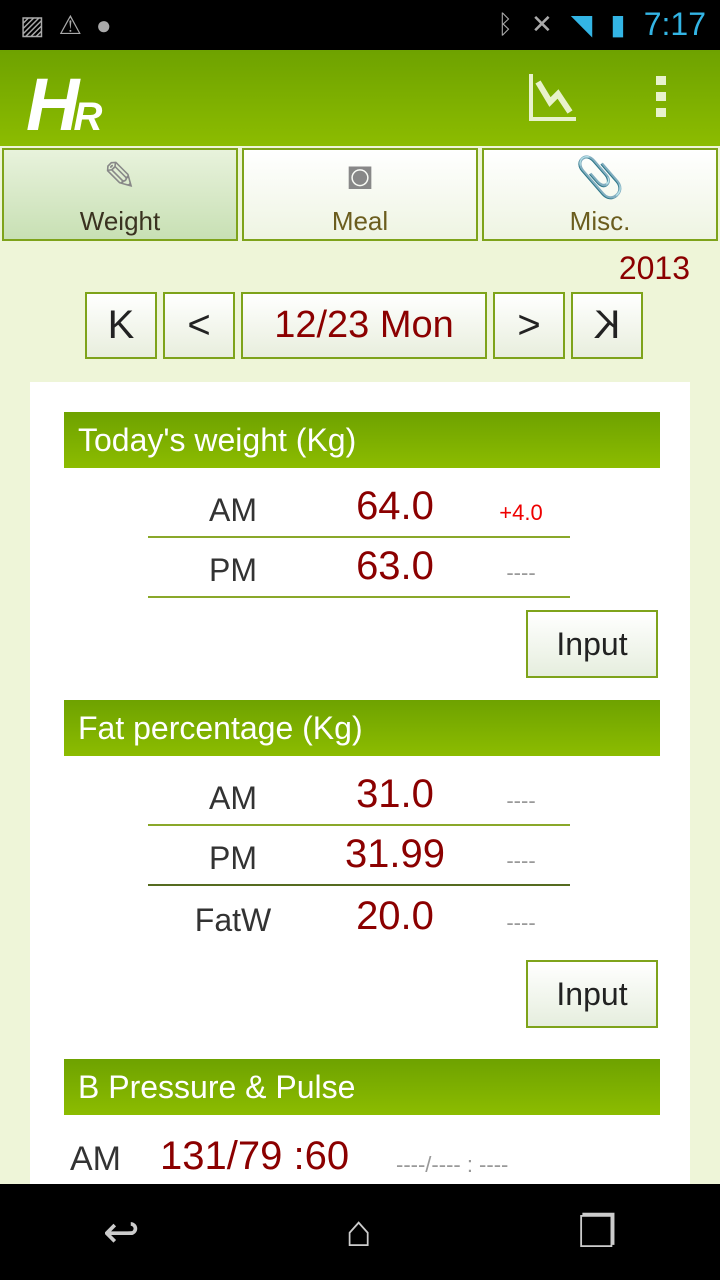 The image size is (720, 1280). What do you see at coordinates (362, 440) in the screenshot?
I see `weight-header: Today's weight (Kg)` at bounding box center [362, 440].